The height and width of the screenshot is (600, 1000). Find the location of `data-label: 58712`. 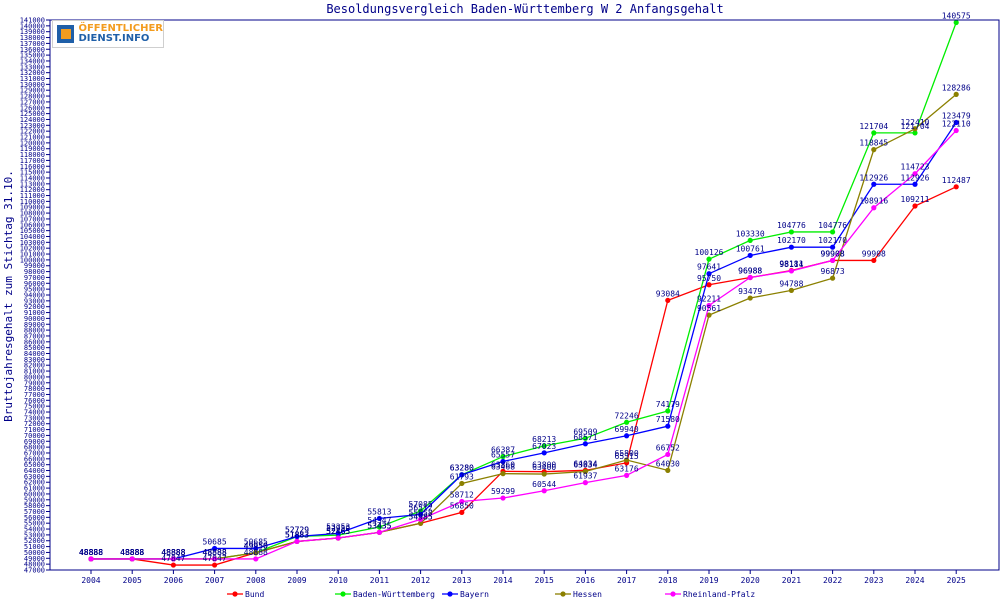

data-label: 58712 is located at coordinates (462, 494).